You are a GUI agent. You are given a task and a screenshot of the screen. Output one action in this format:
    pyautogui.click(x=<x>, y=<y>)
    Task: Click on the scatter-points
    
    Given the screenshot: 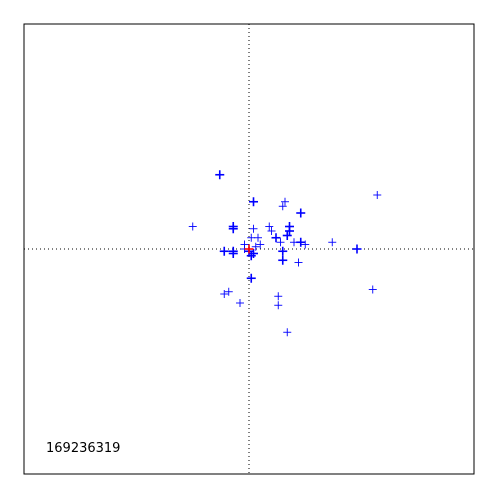 What is the action you would take?
    pyautogui.click(x=285, y=253)
    